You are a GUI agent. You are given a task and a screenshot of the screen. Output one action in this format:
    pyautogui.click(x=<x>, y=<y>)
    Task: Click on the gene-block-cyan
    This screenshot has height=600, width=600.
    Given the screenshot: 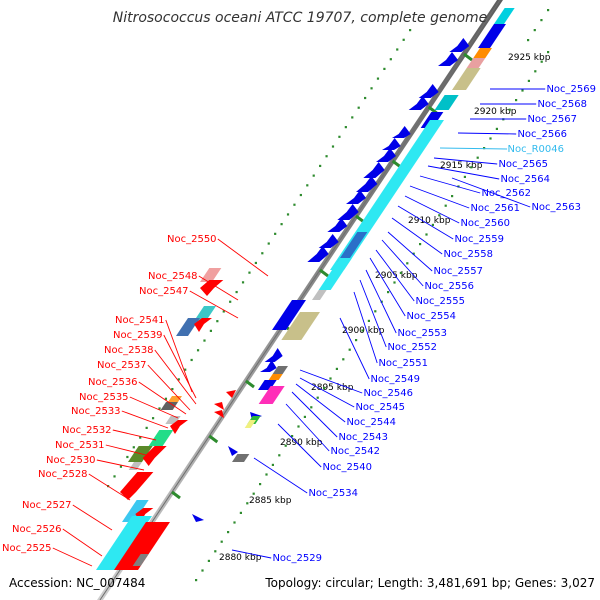 What is the action you would take?
    pyautogui.click(x=124, y=543)
    